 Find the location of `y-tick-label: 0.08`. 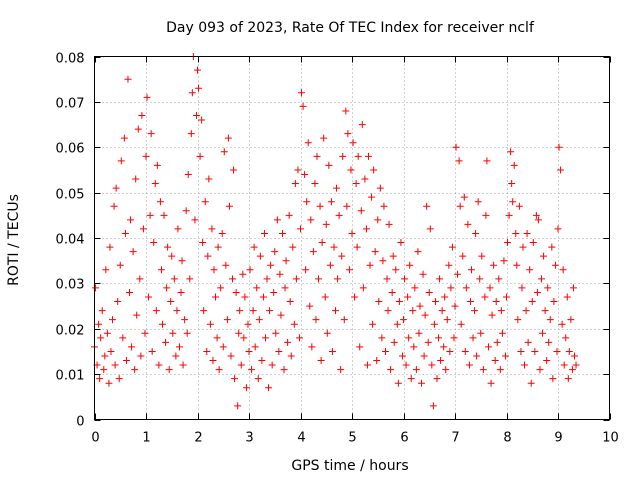

y-tick-label: 0.08 is located at coordinates (70, 59).